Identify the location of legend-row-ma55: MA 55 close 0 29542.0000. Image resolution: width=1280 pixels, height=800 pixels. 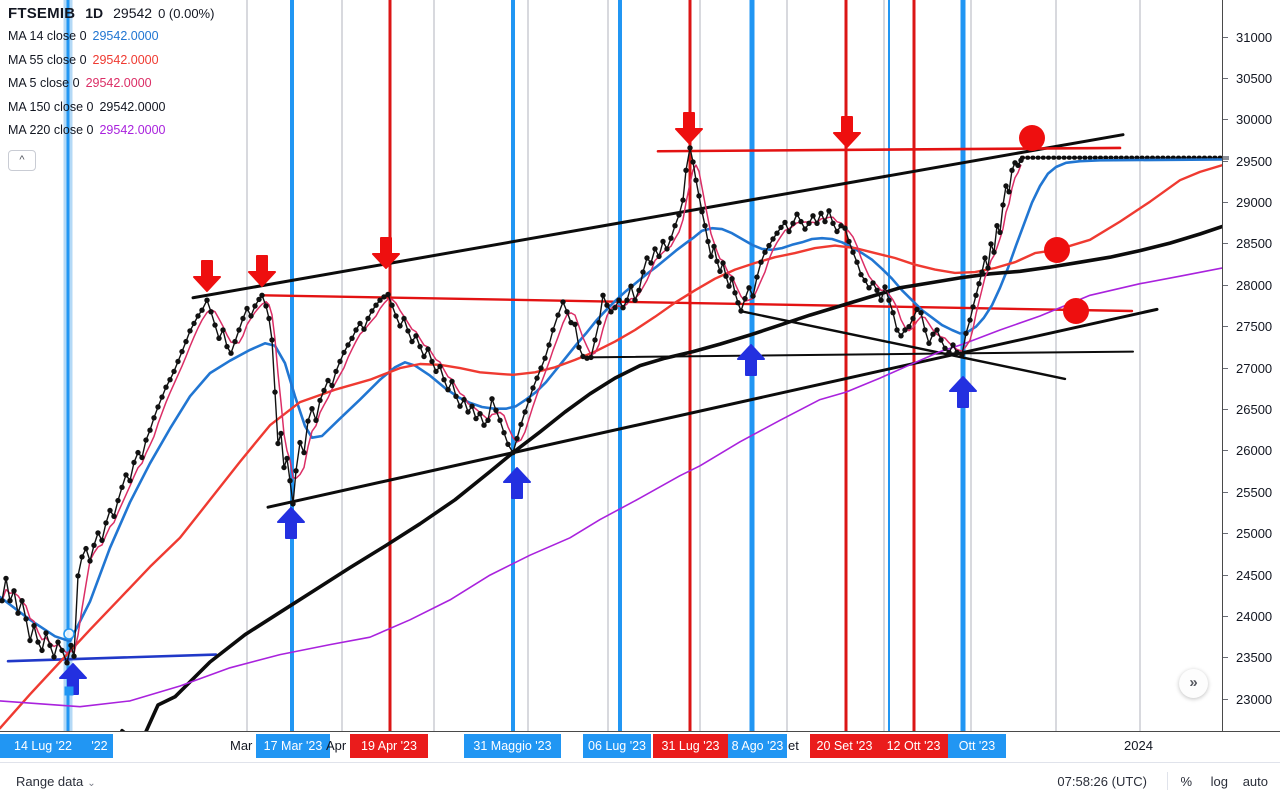
(111, 60).